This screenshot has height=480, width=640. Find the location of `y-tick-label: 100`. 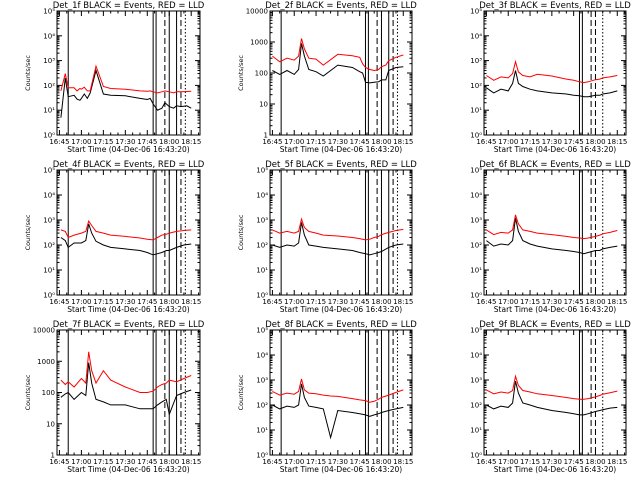

y-tick-label: 100 is located at coordinates (48, 393).